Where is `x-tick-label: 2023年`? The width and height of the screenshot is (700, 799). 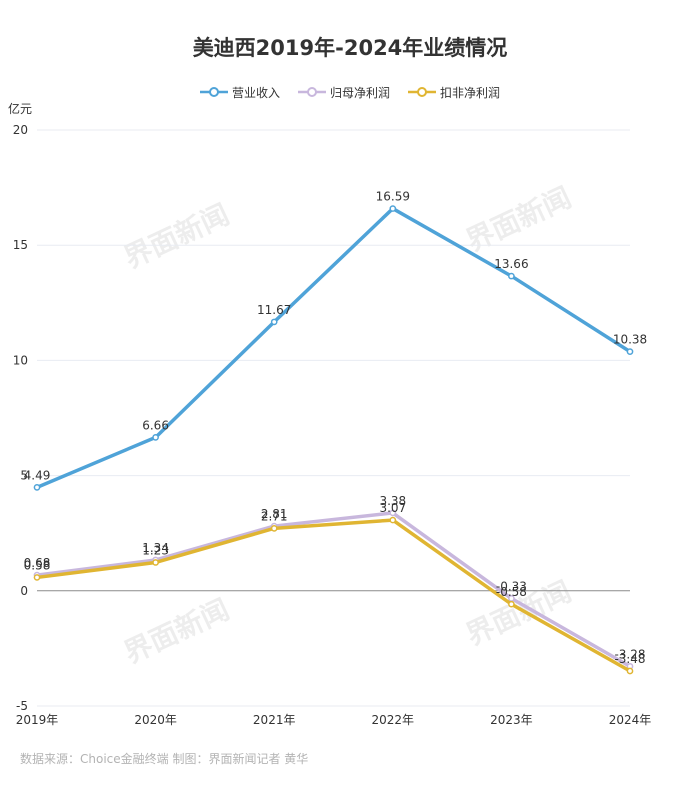 x-tick-label: 2023年 is located at coordinates (511, 720).